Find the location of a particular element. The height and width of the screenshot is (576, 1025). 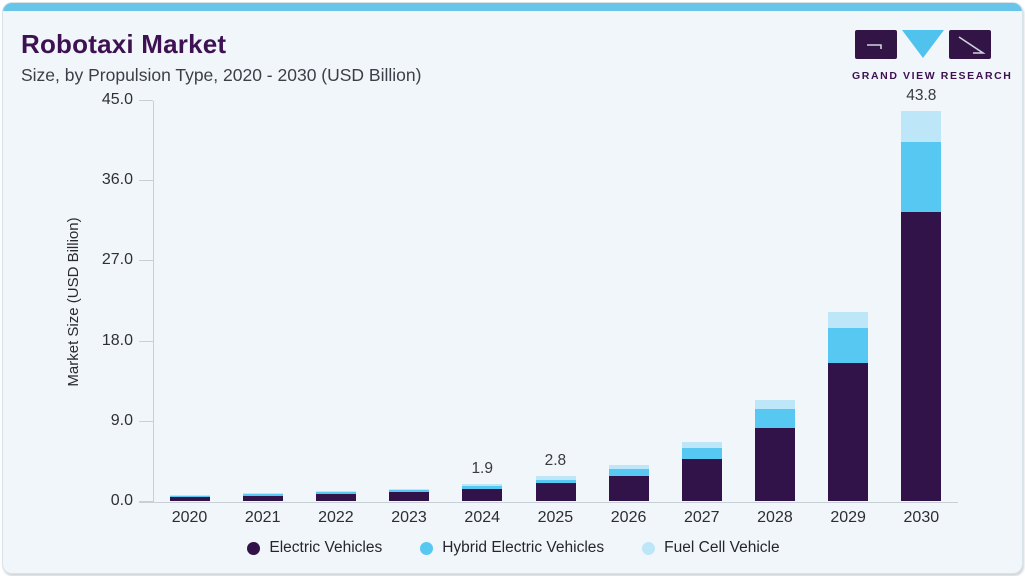

bar-2028 is located at coordinates (775, 450).